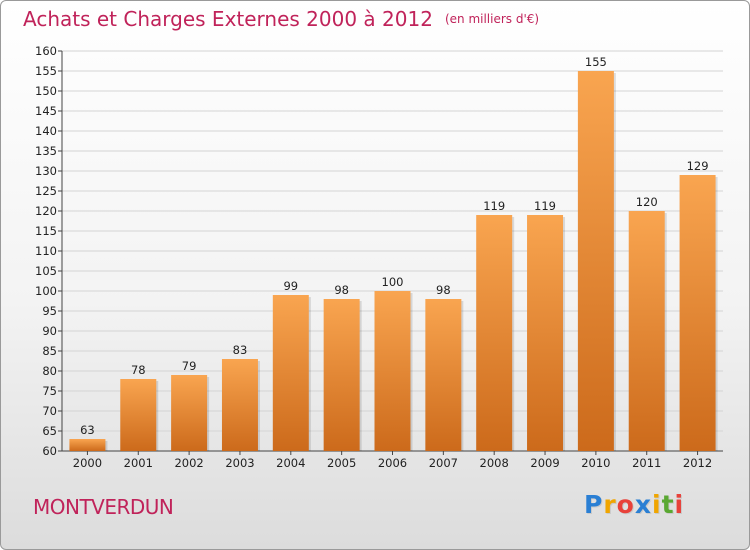  I want to click on y-tick-label: 155, so click(46, 71).